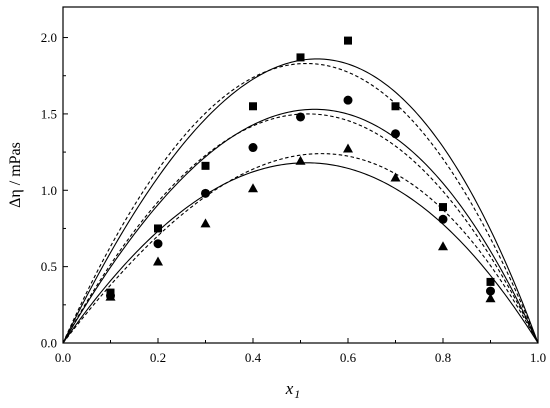 Image resolution: width=550 pixels, height=408 pixels. Describe the element at coordinates (49, 343) in the screenshot. I see `y-tick-label: 0.0` at that location.